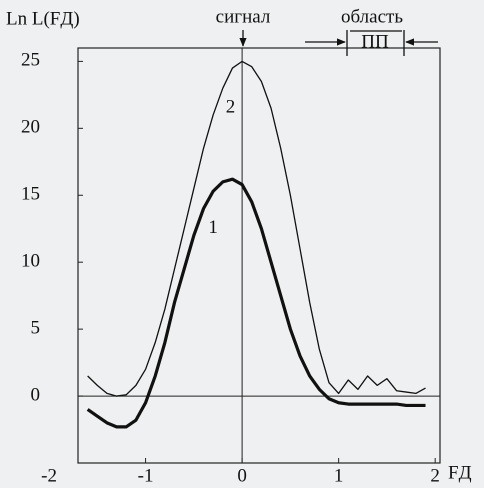  Describe the element at coordinates (30, 194) in the screenshot. I see `y-tick-label: 15` at that location.